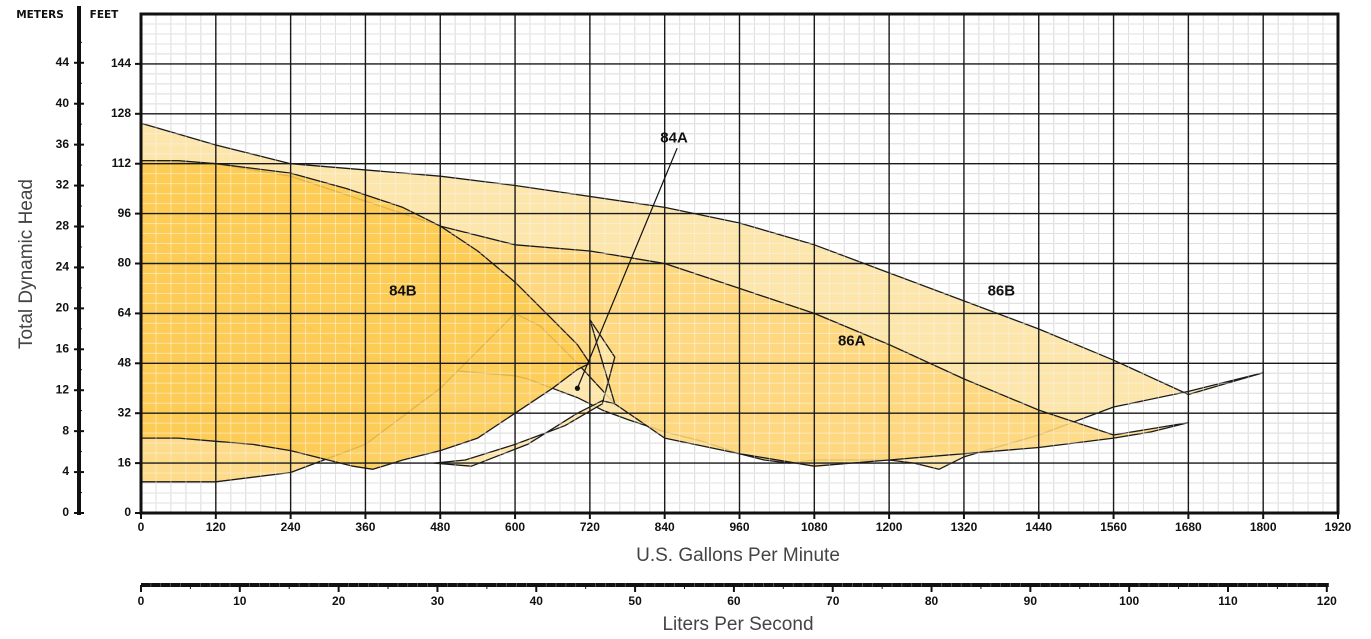  What do you see at coordinates (1113, 527) in the screenshot?
I see `x-tick-label: 1560` at bounding box center [1113, 527].